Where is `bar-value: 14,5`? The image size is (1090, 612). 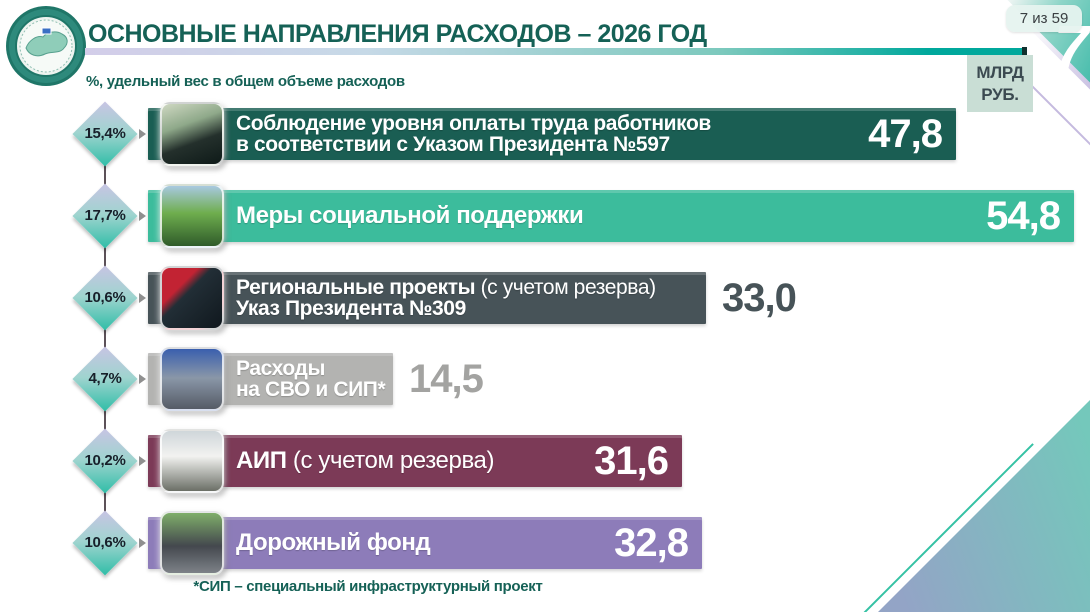
bar-value: 14,5 is located at coordinates (446, 378).